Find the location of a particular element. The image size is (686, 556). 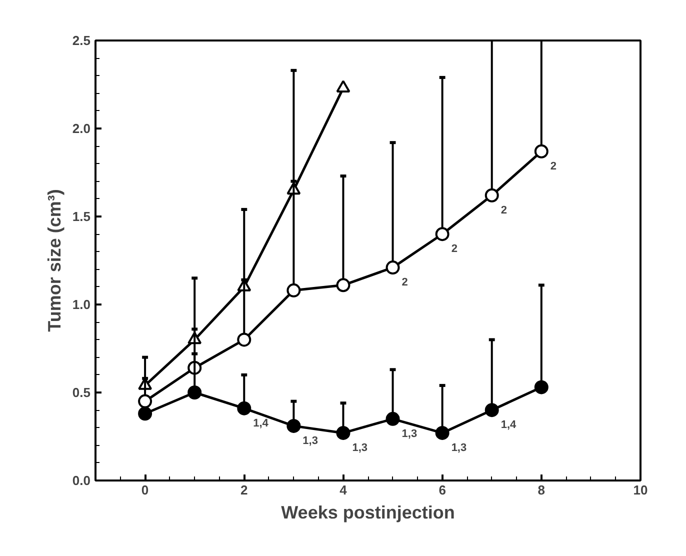

y-tick-label: 1.0 is located at coordinates (81, 304).